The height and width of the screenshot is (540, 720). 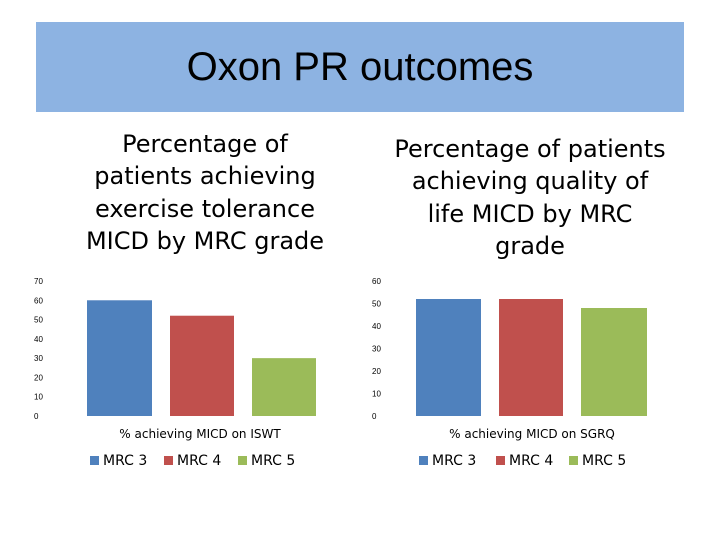 I want to click on x-category-label: % achieving MICD on SGRQ, so click(x=532, y=434).